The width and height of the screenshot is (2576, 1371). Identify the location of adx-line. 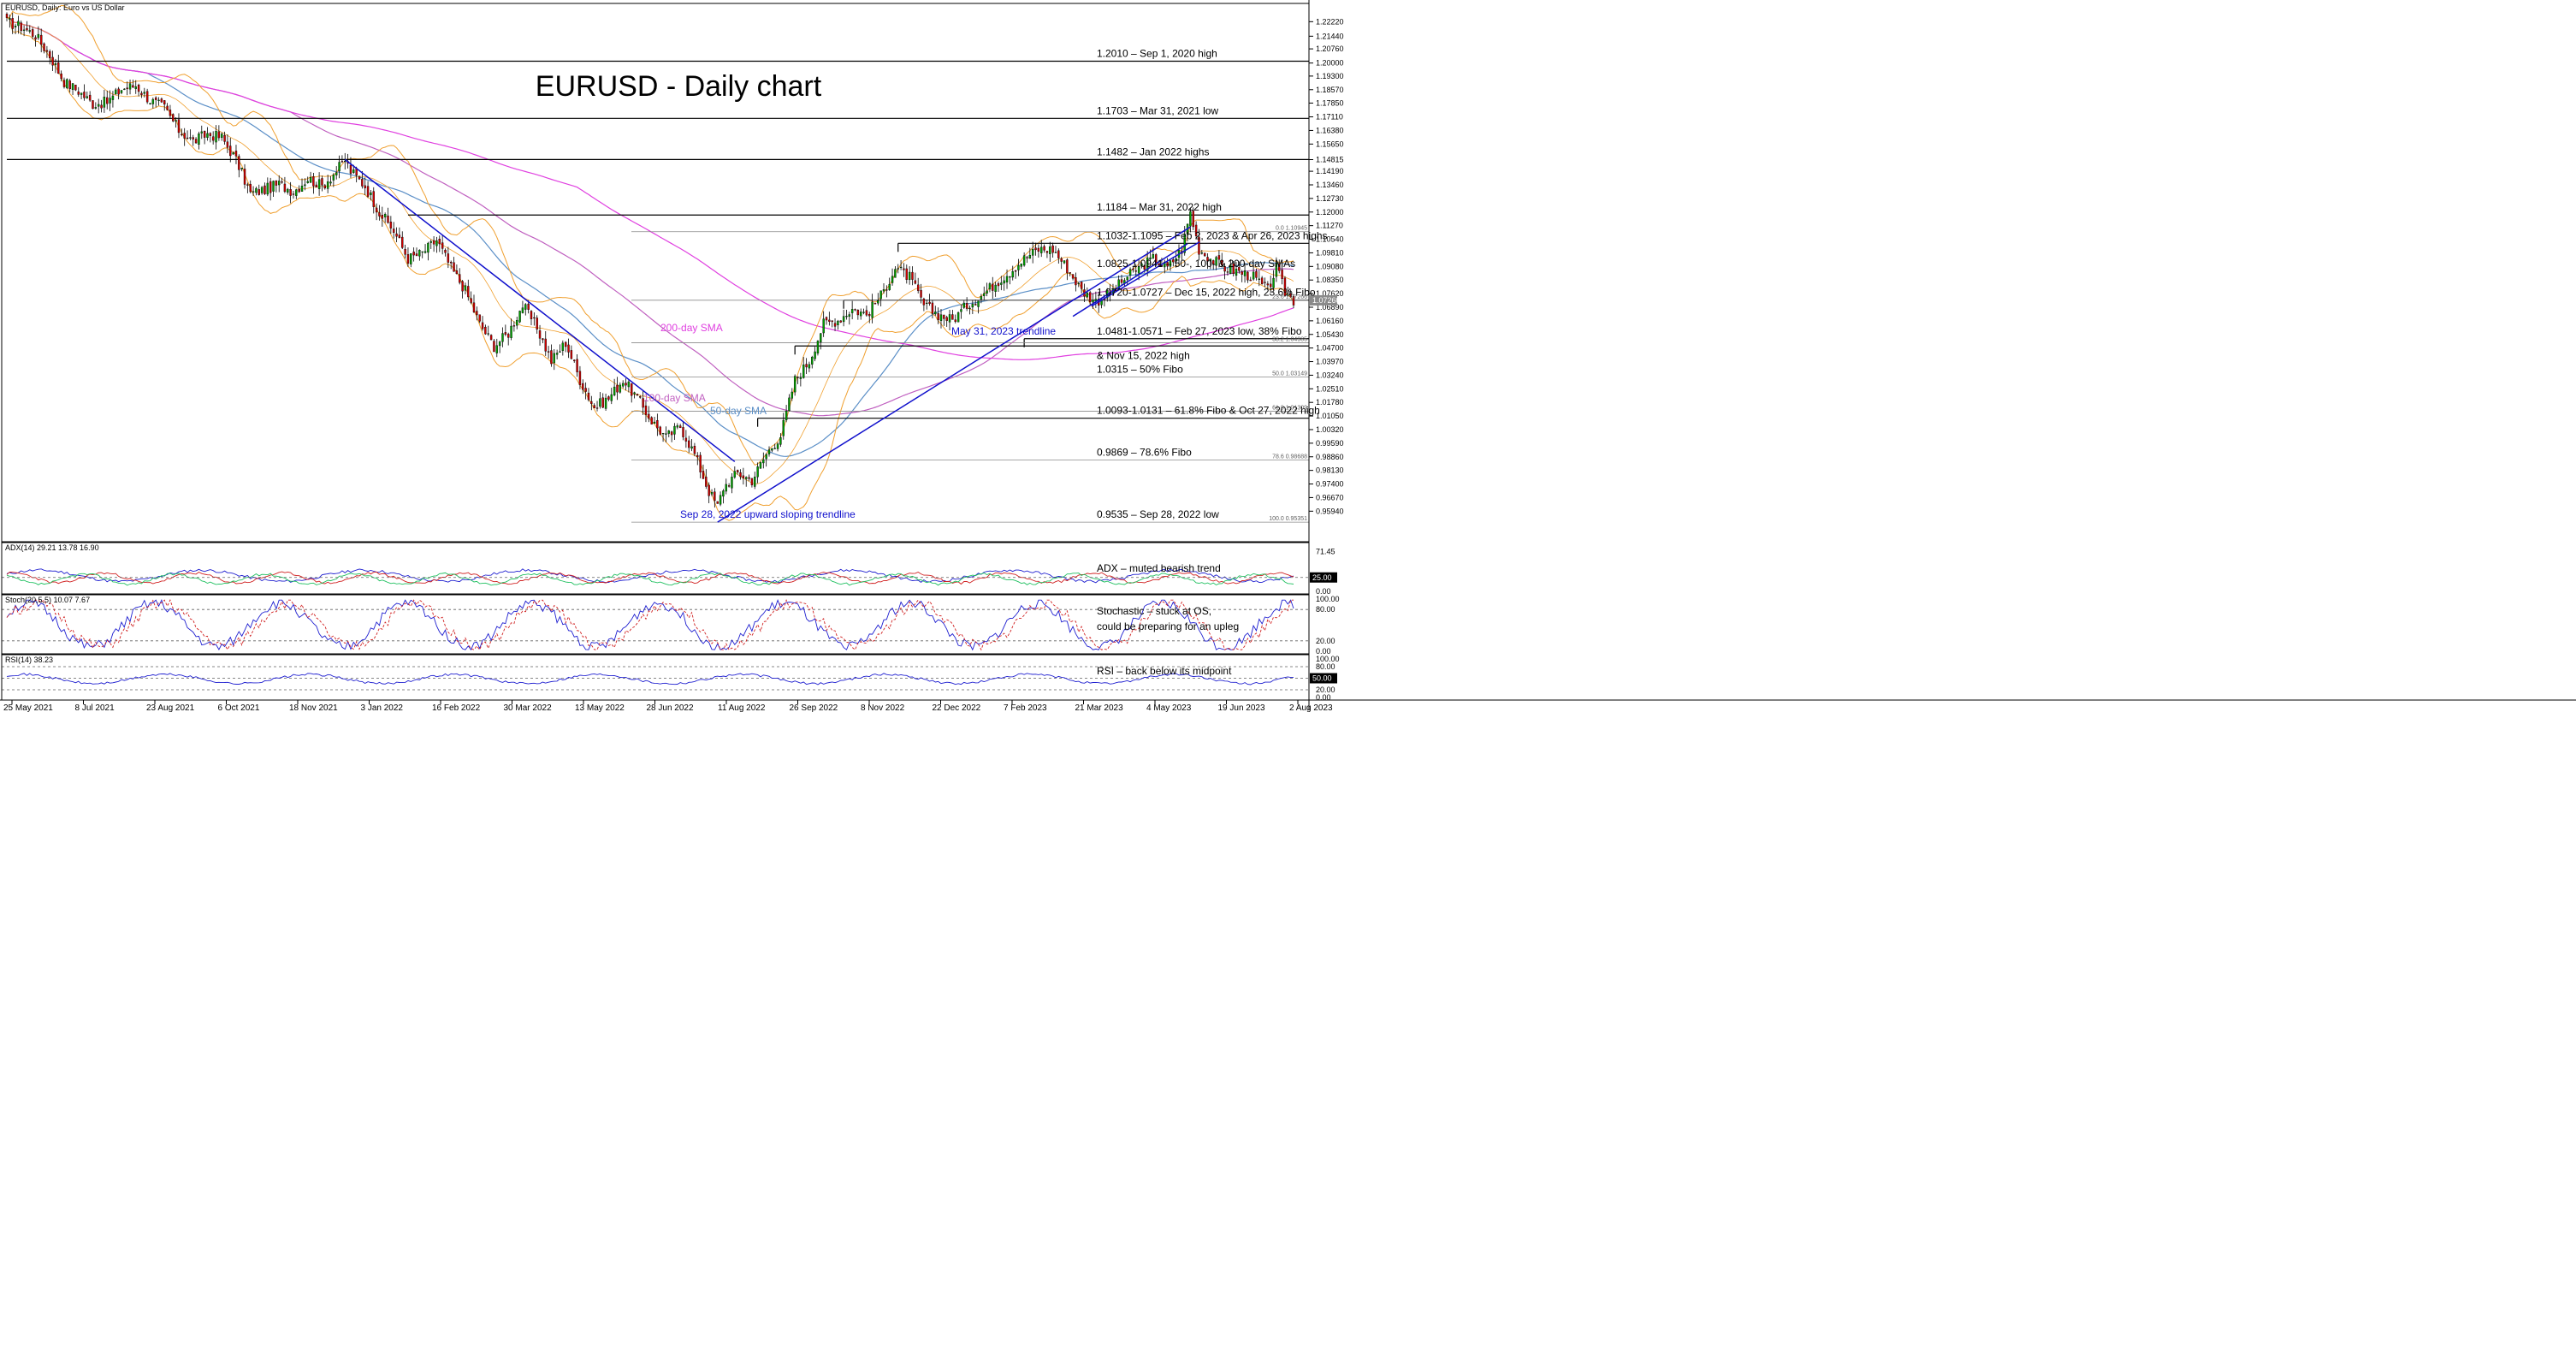
(650, 576).